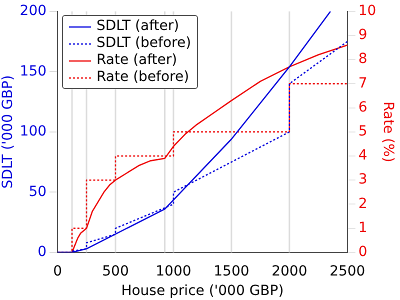 Image resolution: width=400 pixels, height=300 pixels. I want to click on legend-label: Rate (before), so click(143, 77).